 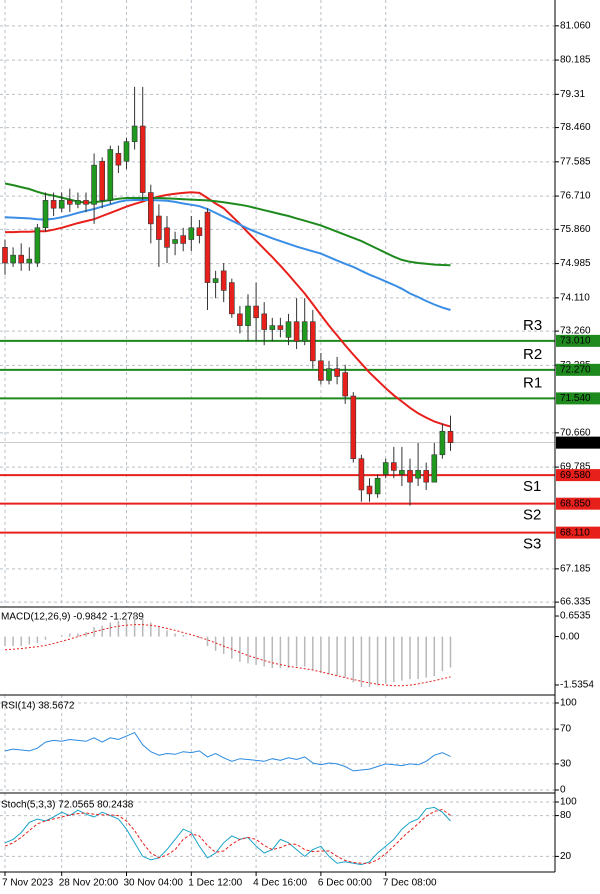 I want to click on y-tick-label: 67.185, so click(x=575, y=568).